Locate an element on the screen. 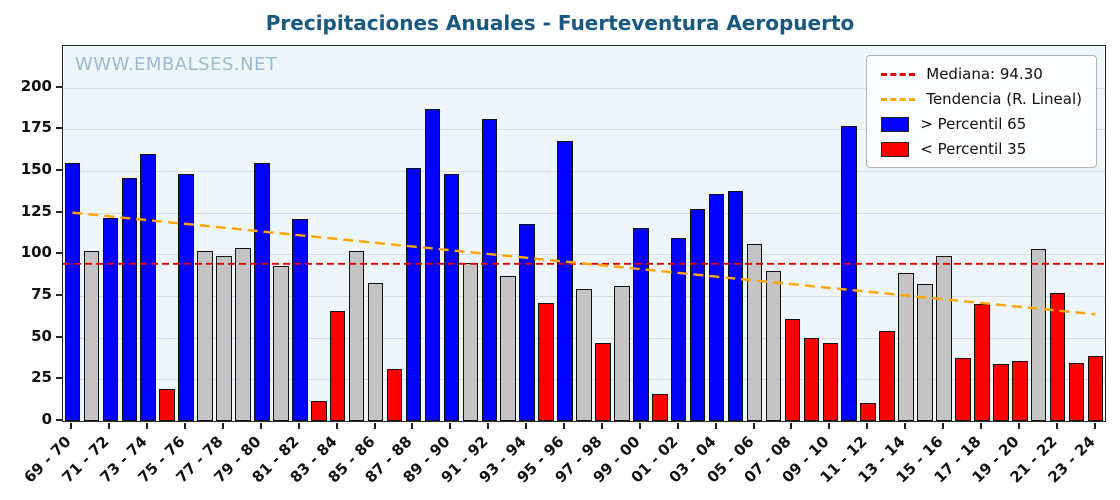 The width and height of the screenshot is (1120, 500). legend-item-above-percentile: > Percentil 65 is located at coordinates (981, 124).